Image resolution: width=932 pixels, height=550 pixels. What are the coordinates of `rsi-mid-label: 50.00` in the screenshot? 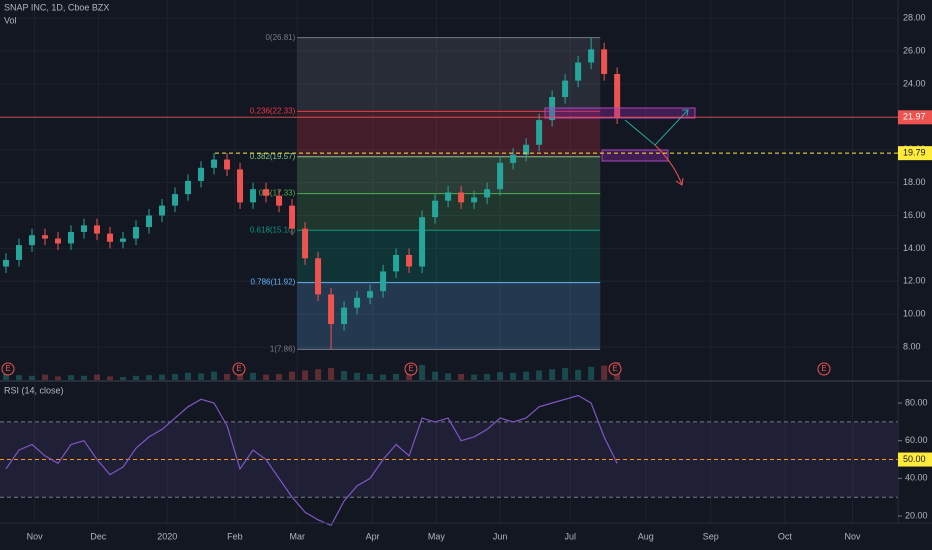 It's located at (914, 459).